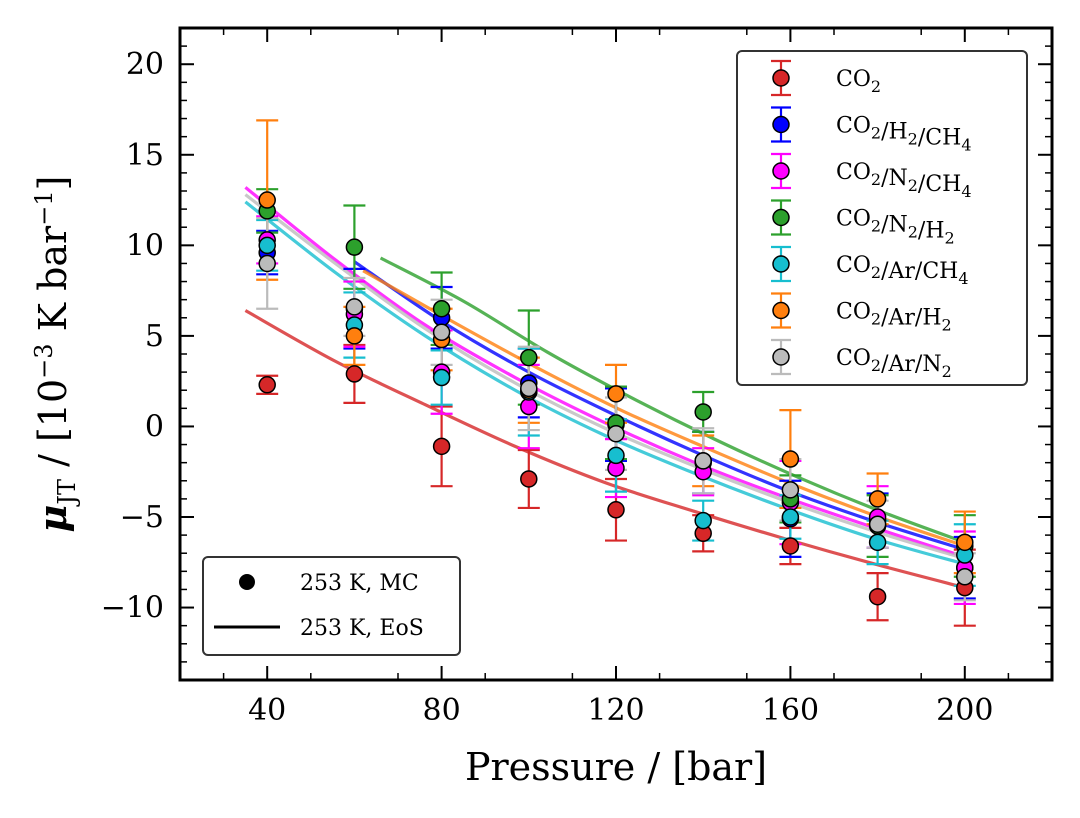  Describe the element at coordinates (154, 426) in the screenshot. I see `y-tick-label: 0` at that location.